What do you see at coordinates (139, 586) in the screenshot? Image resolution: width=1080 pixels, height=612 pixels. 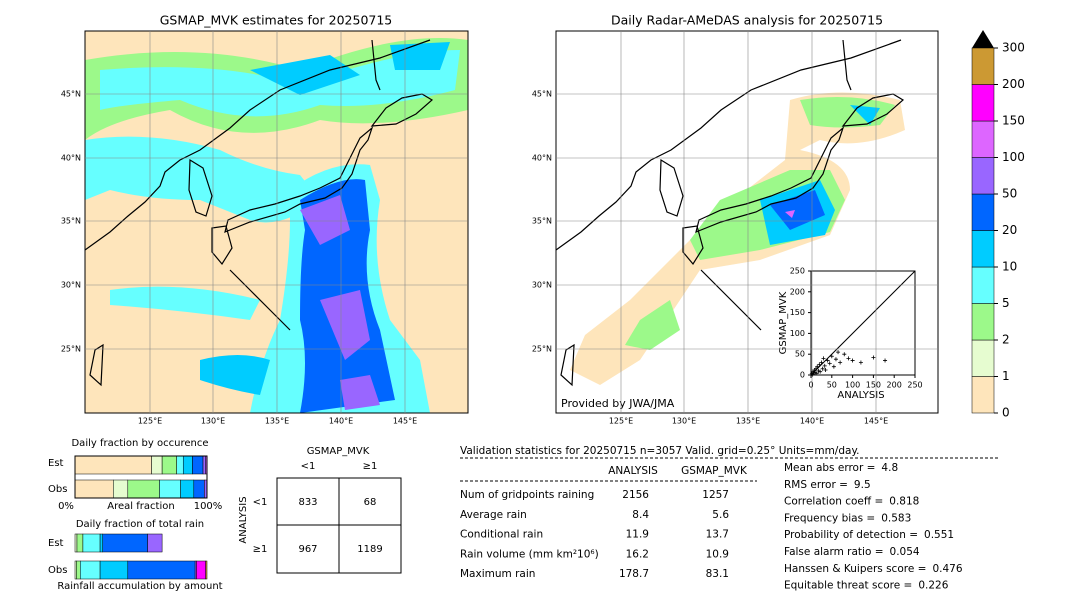 I see `fraction-footer: Rainfall accumulation by amount` at bounding box center [139, 586].